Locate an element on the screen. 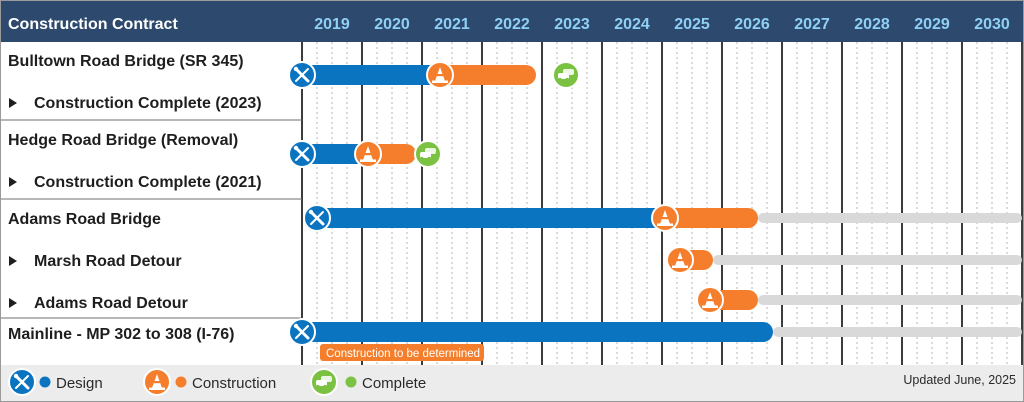 The width and height of the screenshot is (1024, 402). year-label: 2028 is located at coordinates (872, 24).